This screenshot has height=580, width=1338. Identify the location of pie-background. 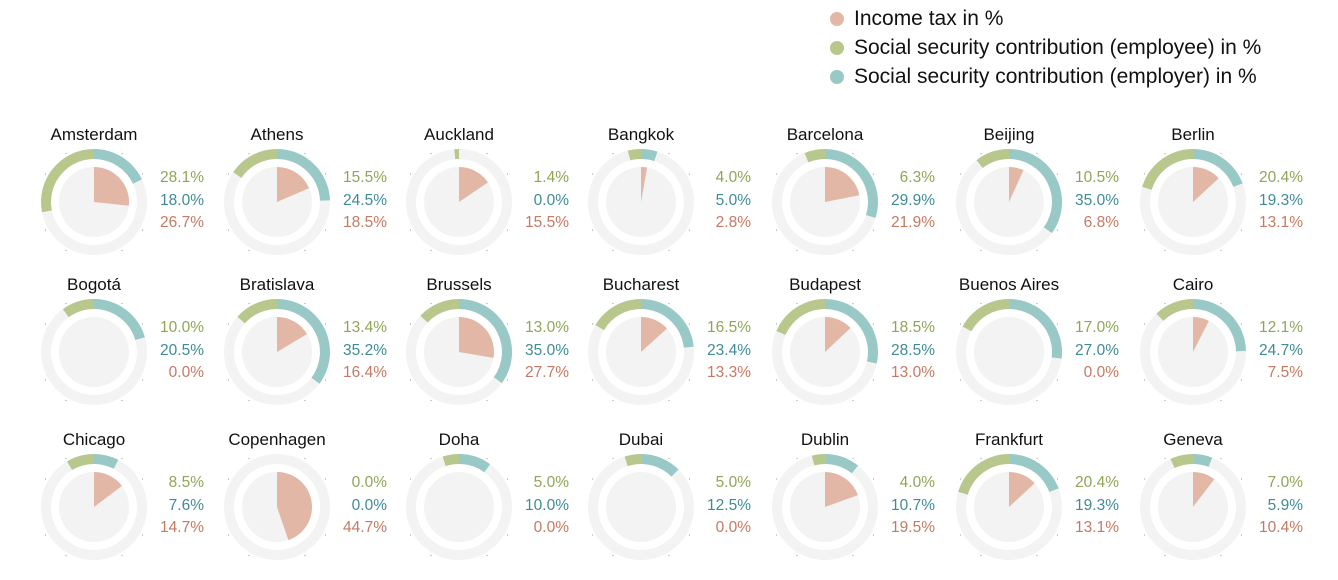
(1009, 352).